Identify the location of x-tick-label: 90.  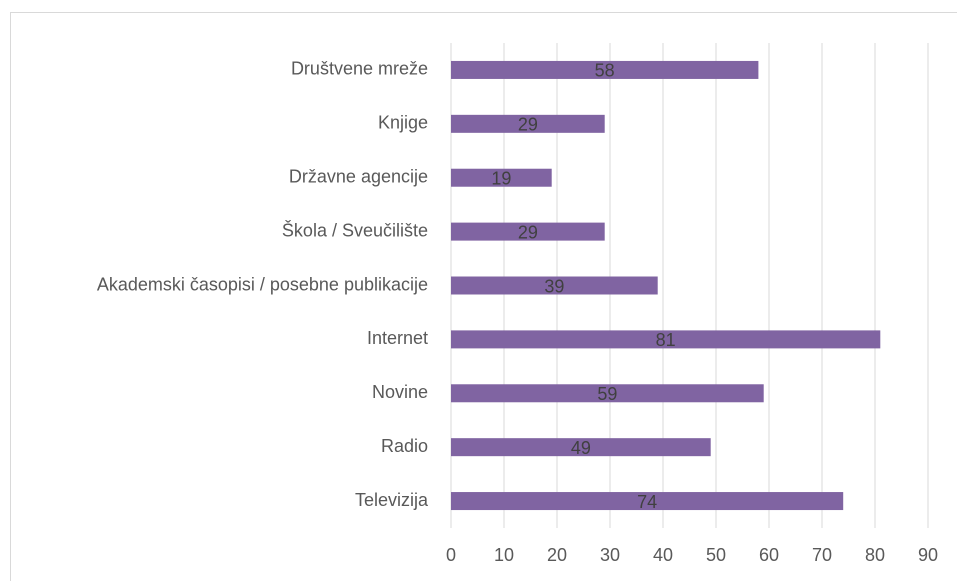
(928, 555).